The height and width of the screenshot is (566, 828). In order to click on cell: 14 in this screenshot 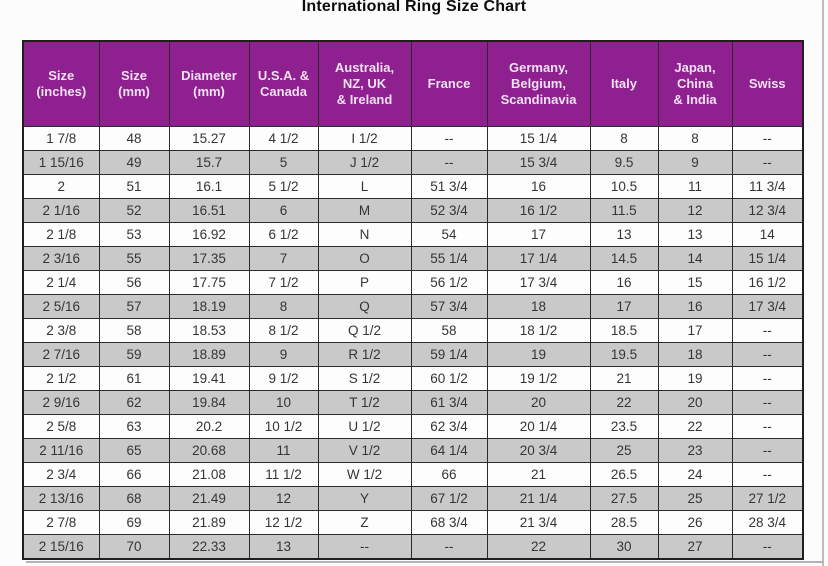, I will do `click(695, 258)`.